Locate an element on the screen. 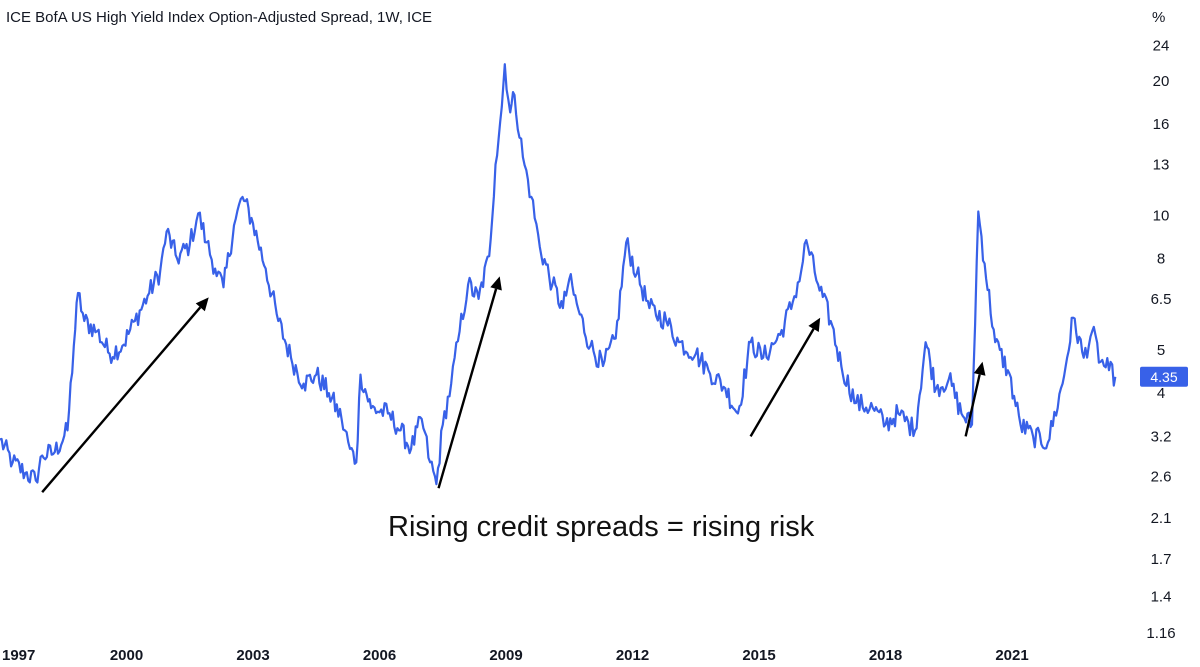 This screenshot has width=1200, height=667. y-tick-label: 8 is located at coordinates (1161, 259).